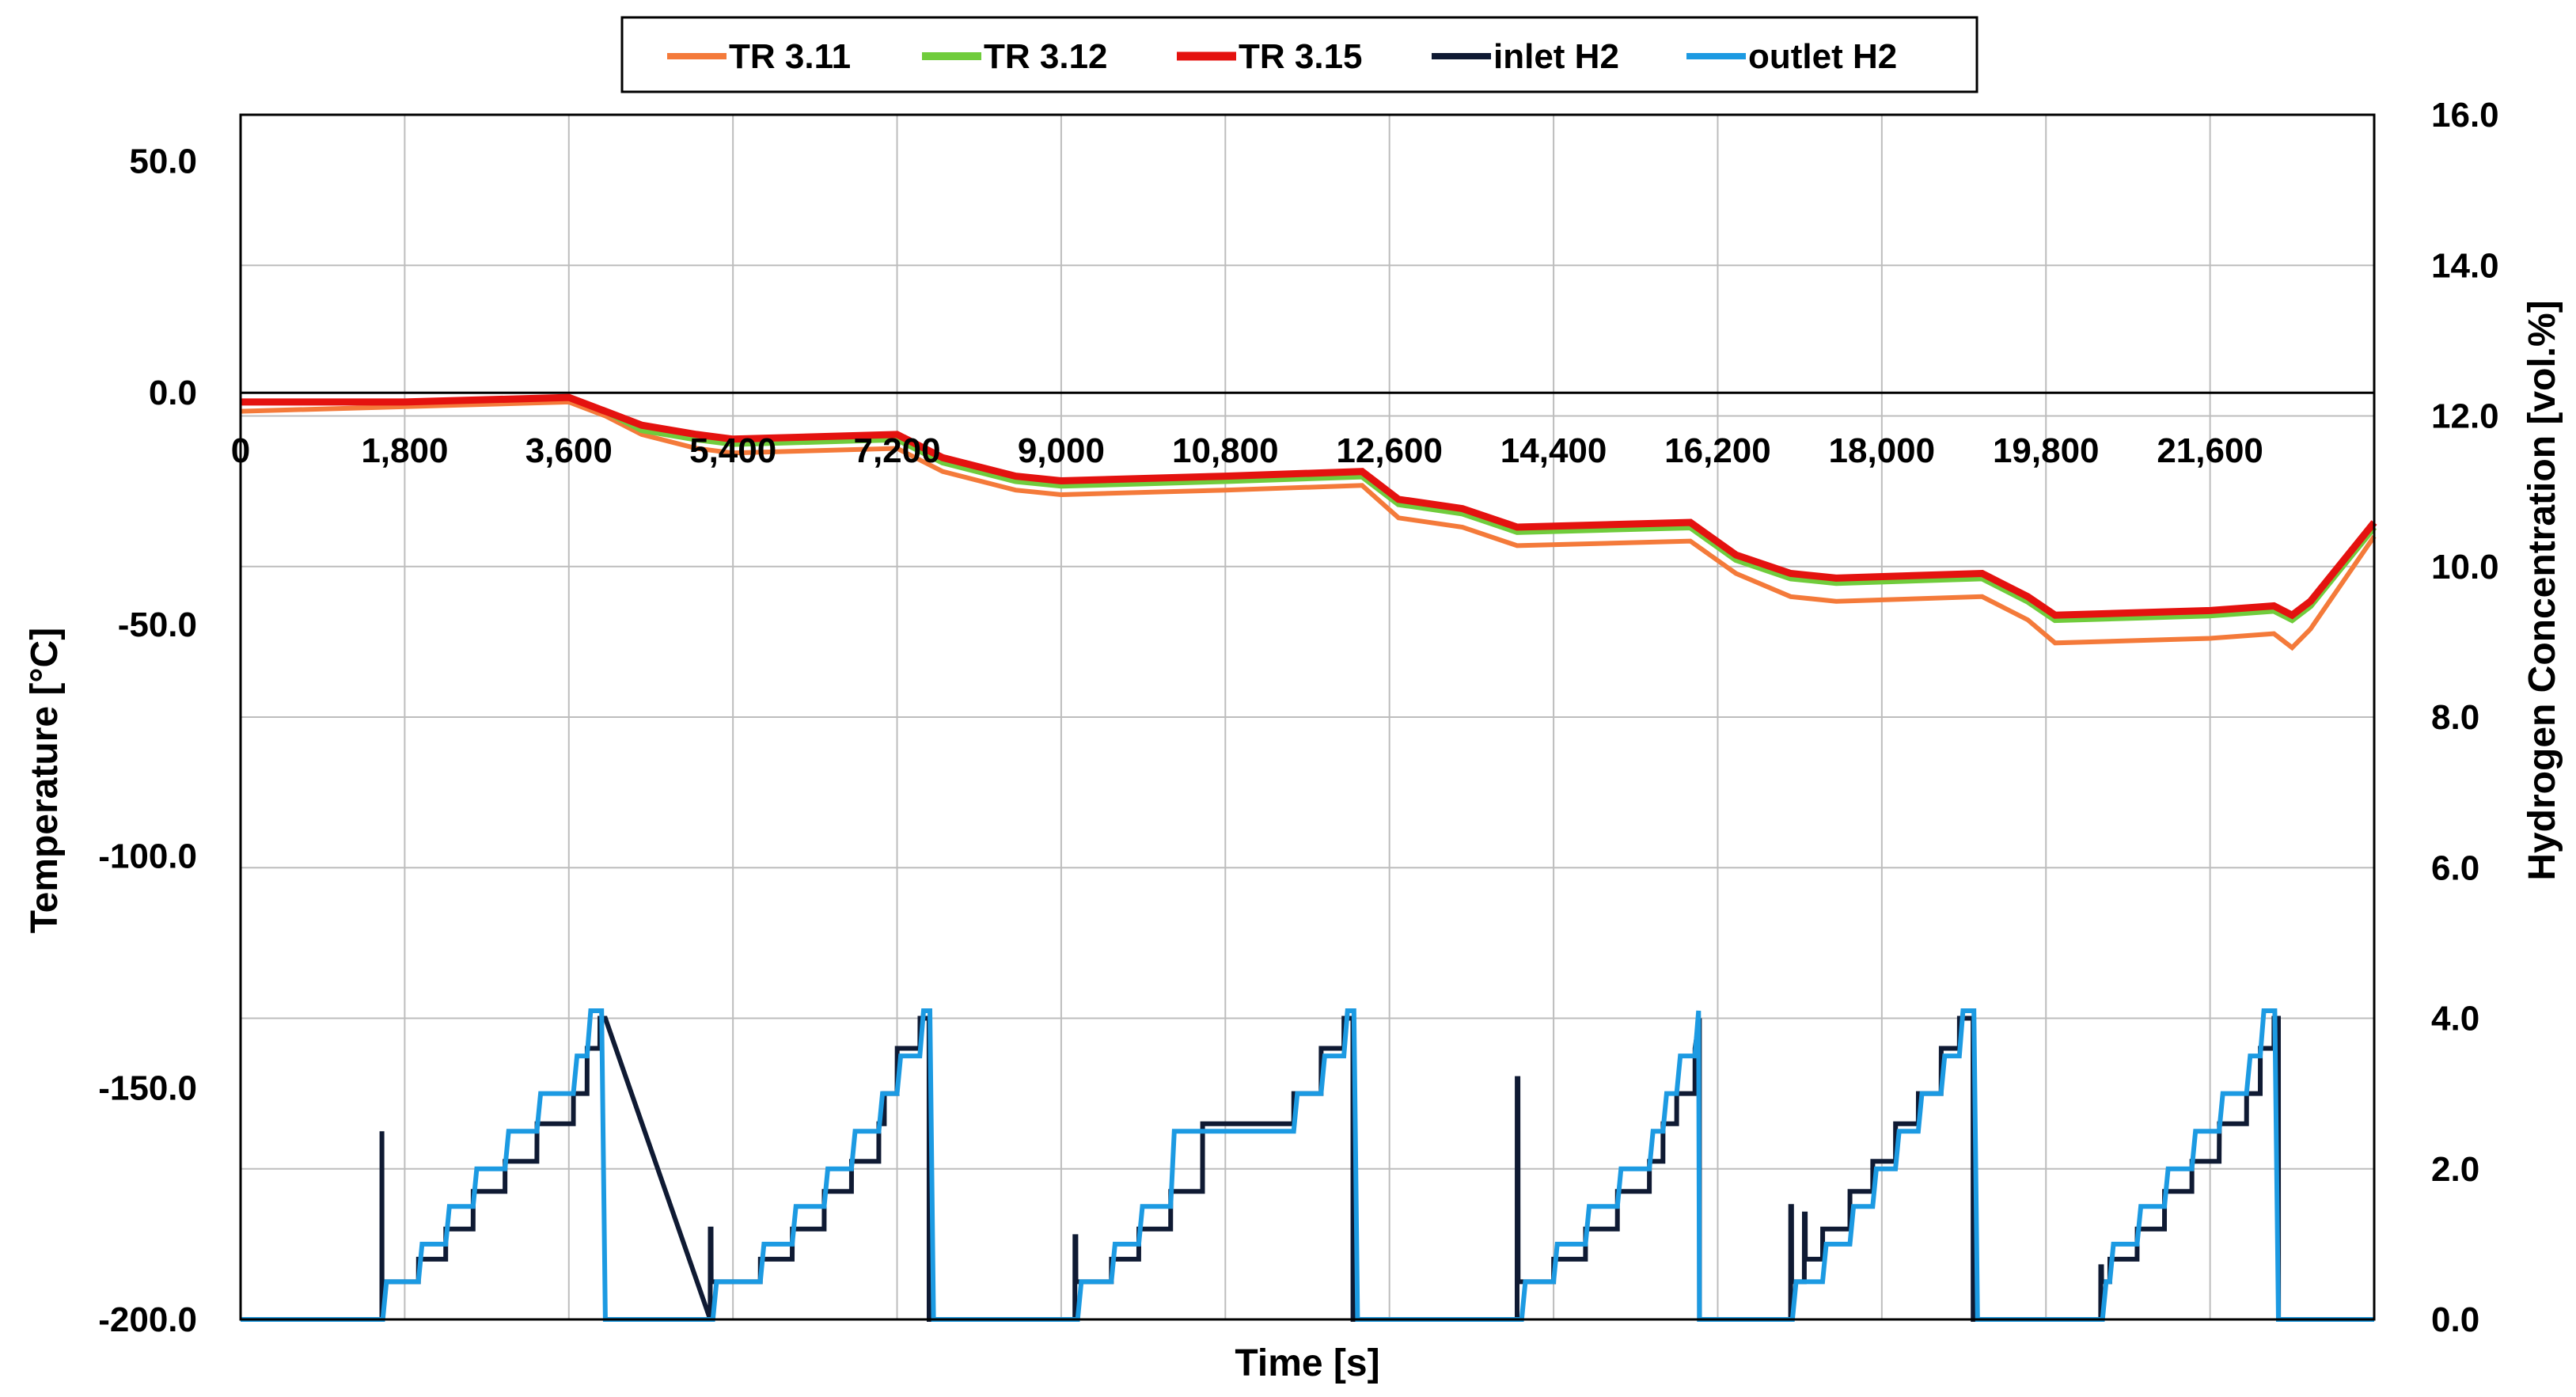 Image resolution: width=2576 pixels, height=1397 pixels. What do you see at coordinates (2465, 115) in the screenshot?
I see `y-right-tick-label: 16.0` at bounding box center [2465, 115].